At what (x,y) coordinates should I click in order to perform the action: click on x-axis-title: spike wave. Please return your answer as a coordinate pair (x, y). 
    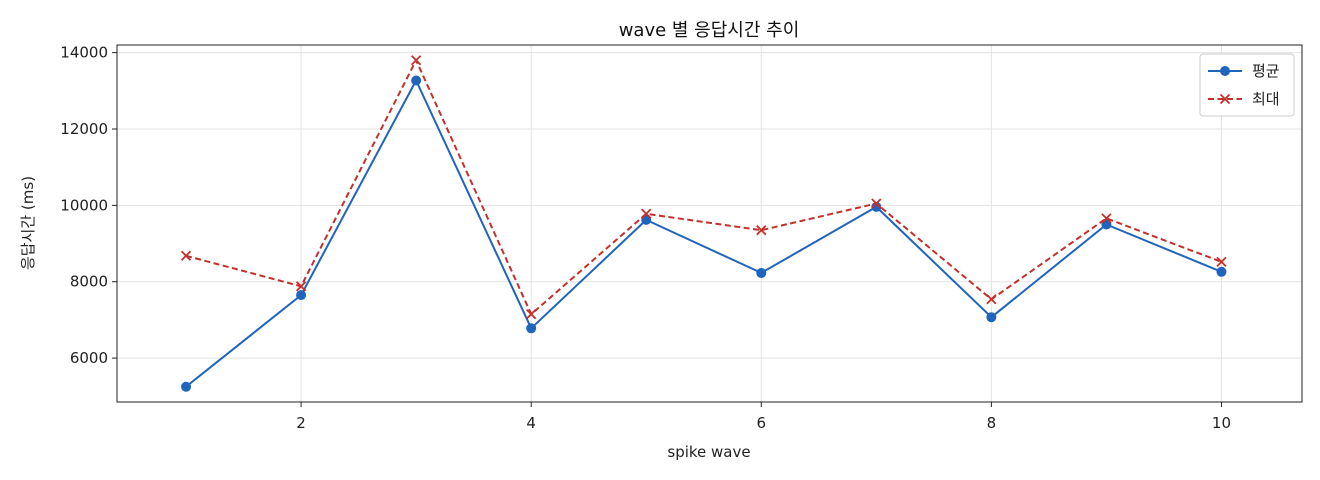
    Looking at the image, I should click on (708, 452).